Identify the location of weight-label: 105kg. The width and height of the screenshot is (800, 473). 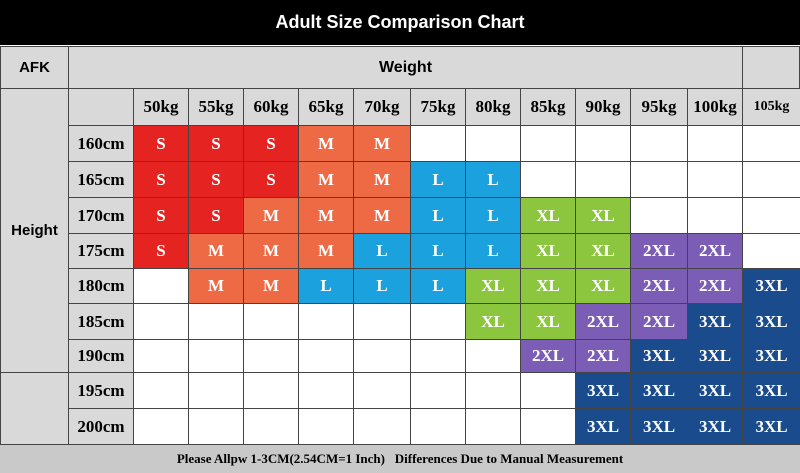
(771, 107).